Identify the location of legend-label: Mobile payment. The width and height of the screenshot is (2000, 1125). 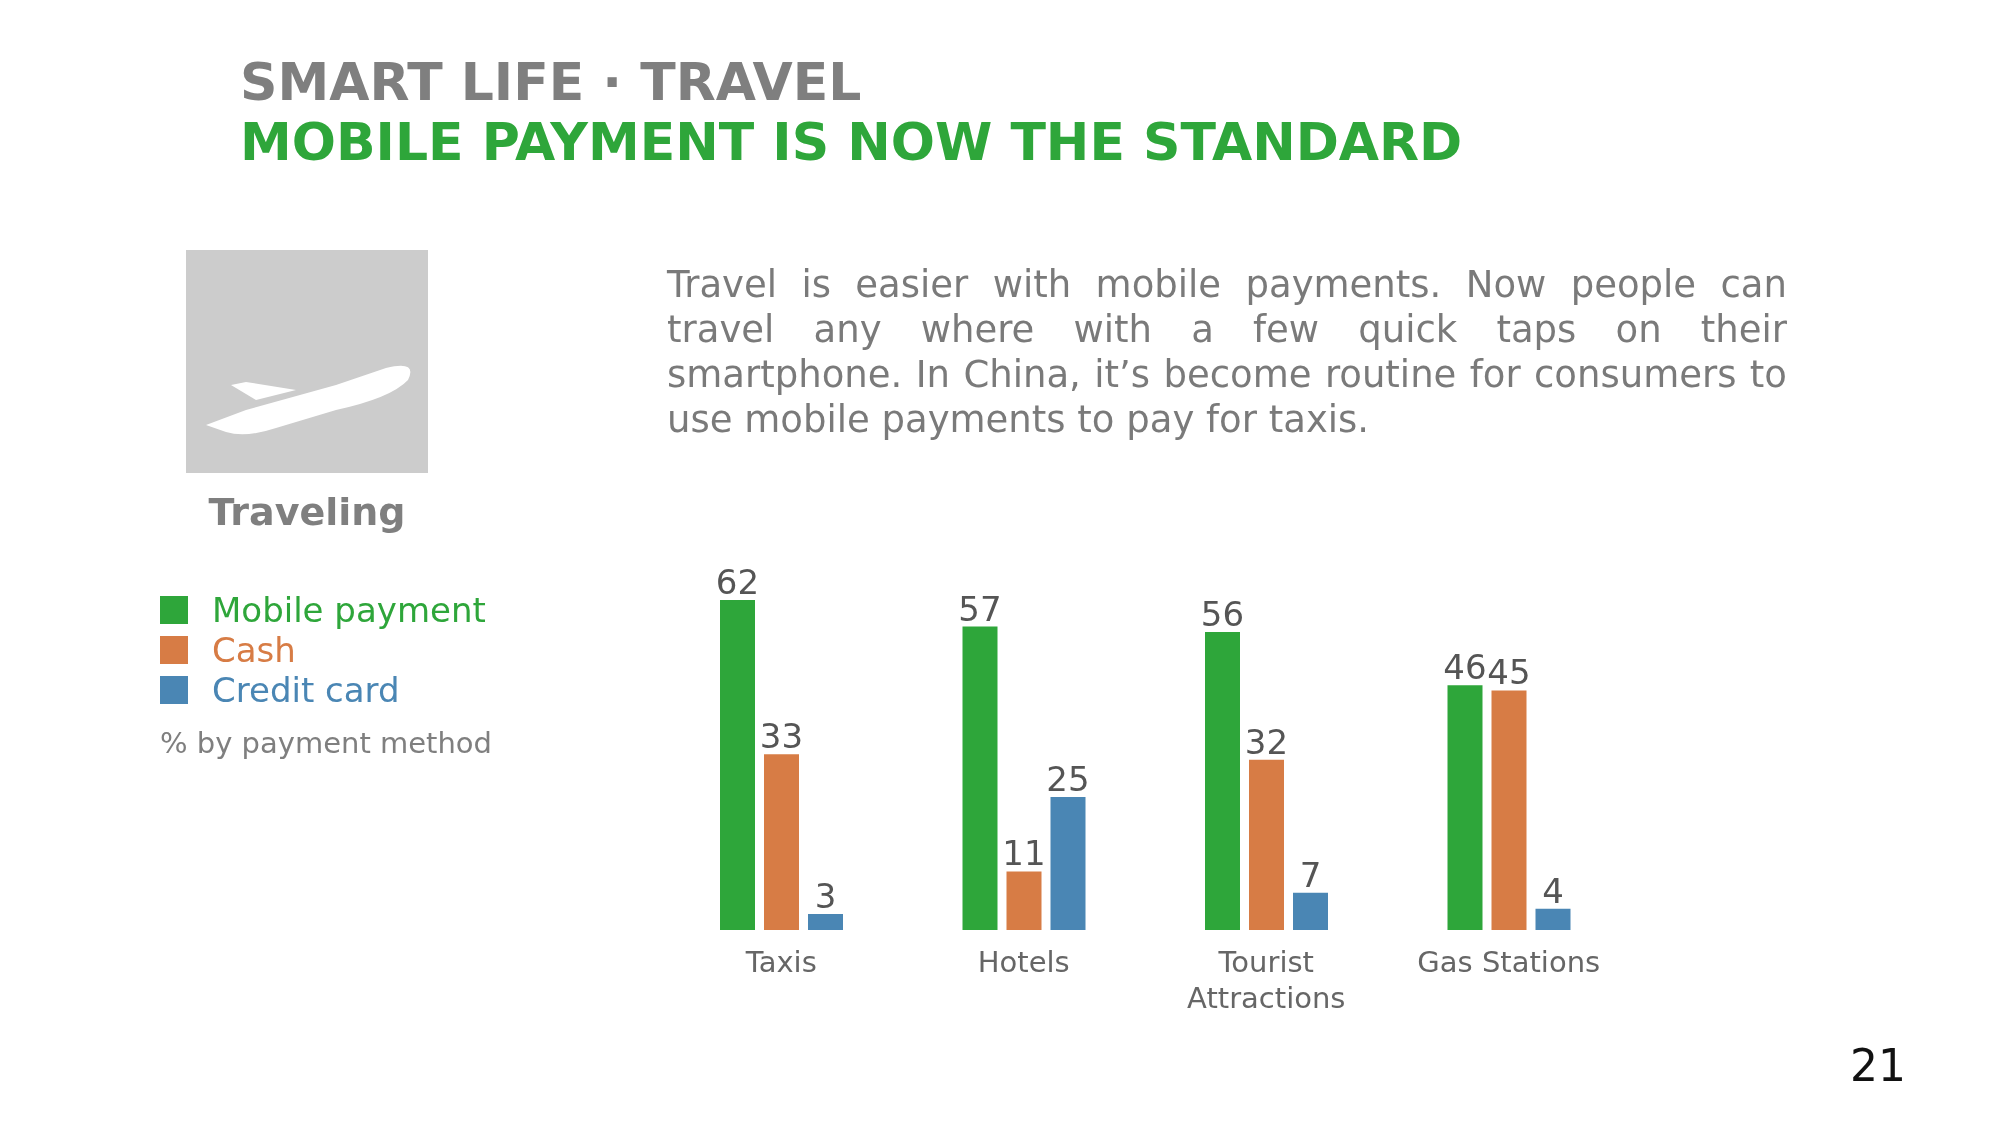
(348, 610).